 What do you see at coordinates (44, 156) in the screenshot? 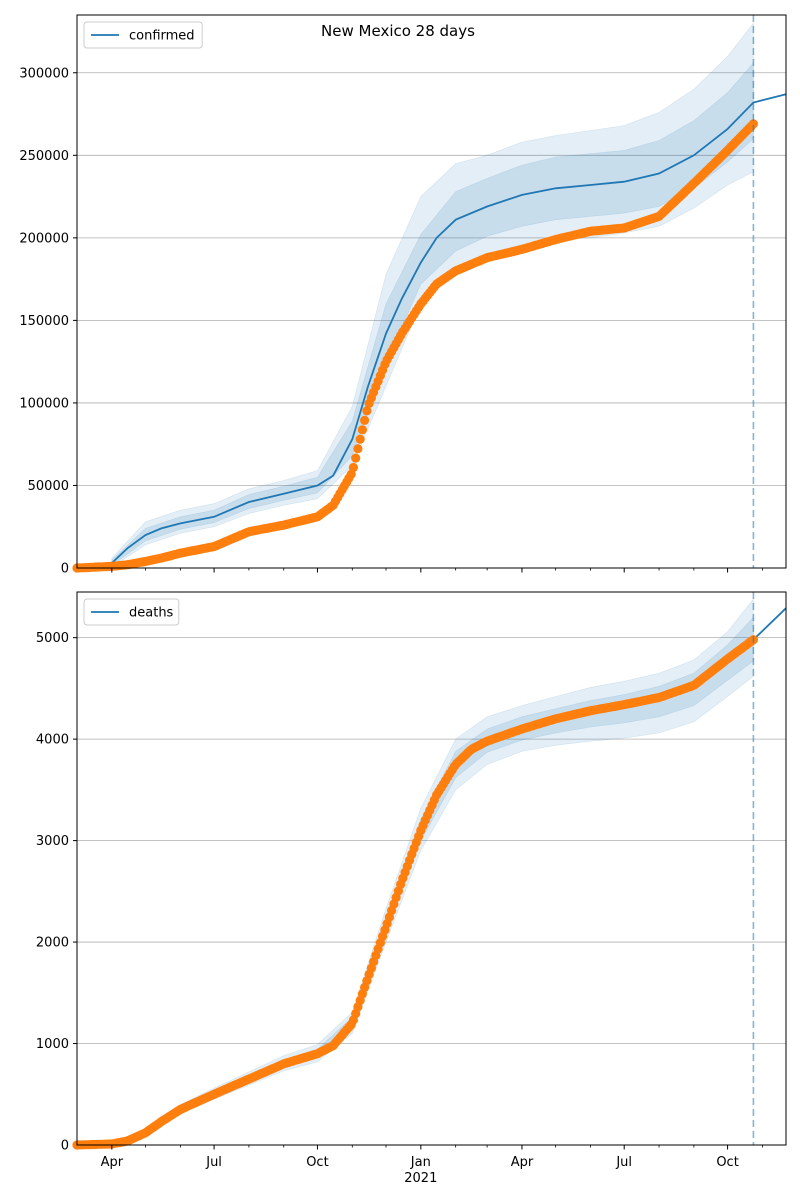
I see `y-tick-label: 250000` at bounding box center [44, 156].